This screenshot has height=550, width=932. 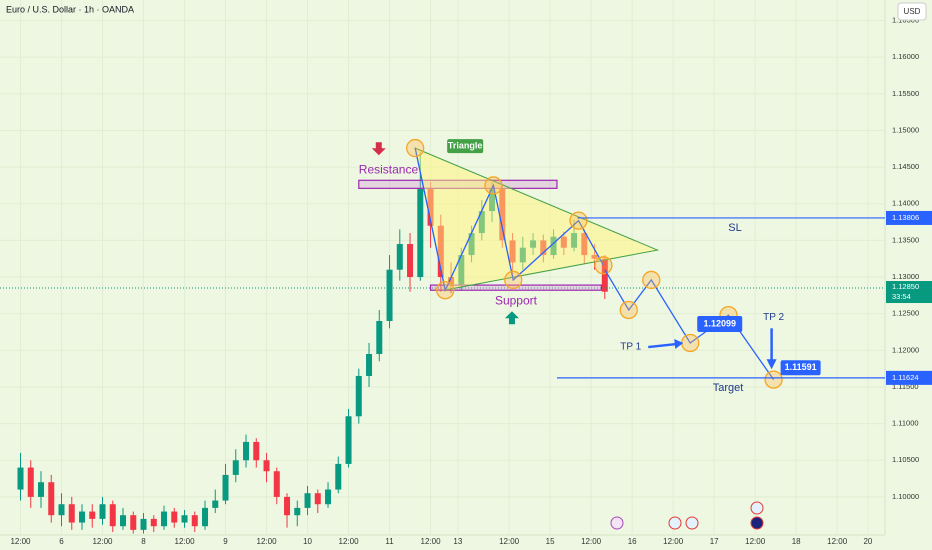 I want to click on y-tick-label: 1.14000, so click(x=905, y=203).